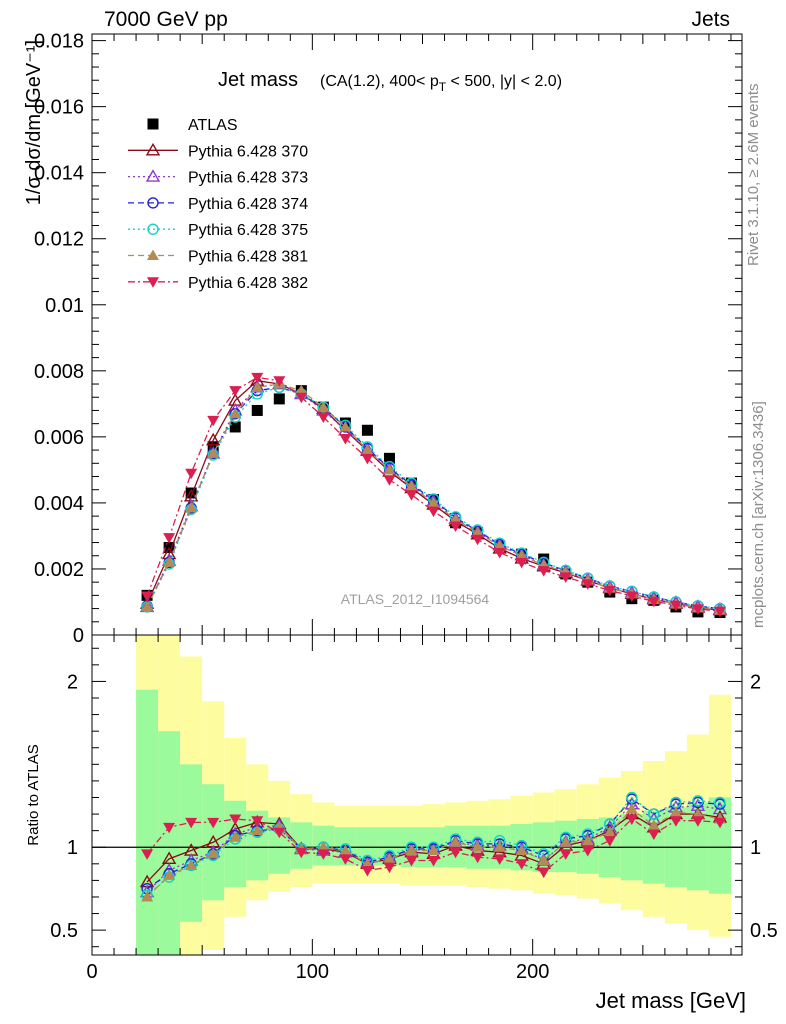  What do you see at coordinates (755, 682) in the screenshot?
I see `ratio-y-tick-label-right: 2` at bounding box center [755, 682].